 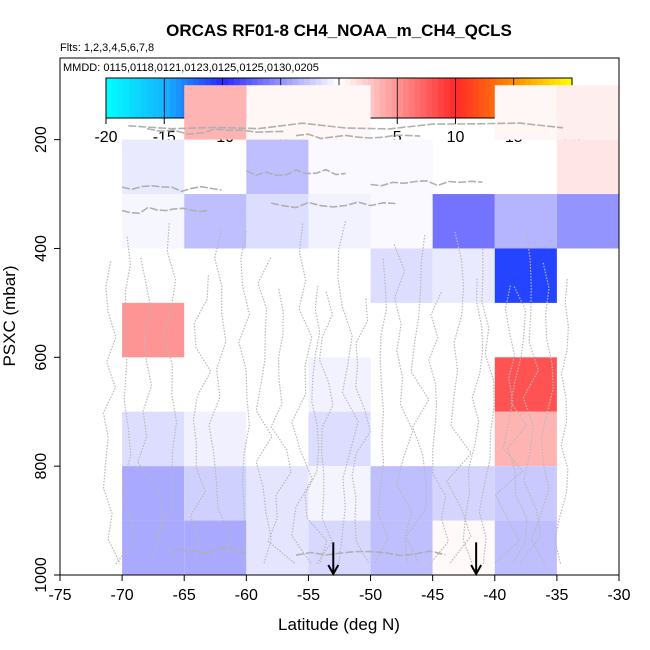 I want to click on y-axis-label: PSXC (mbar), so click(x=9, y=315).